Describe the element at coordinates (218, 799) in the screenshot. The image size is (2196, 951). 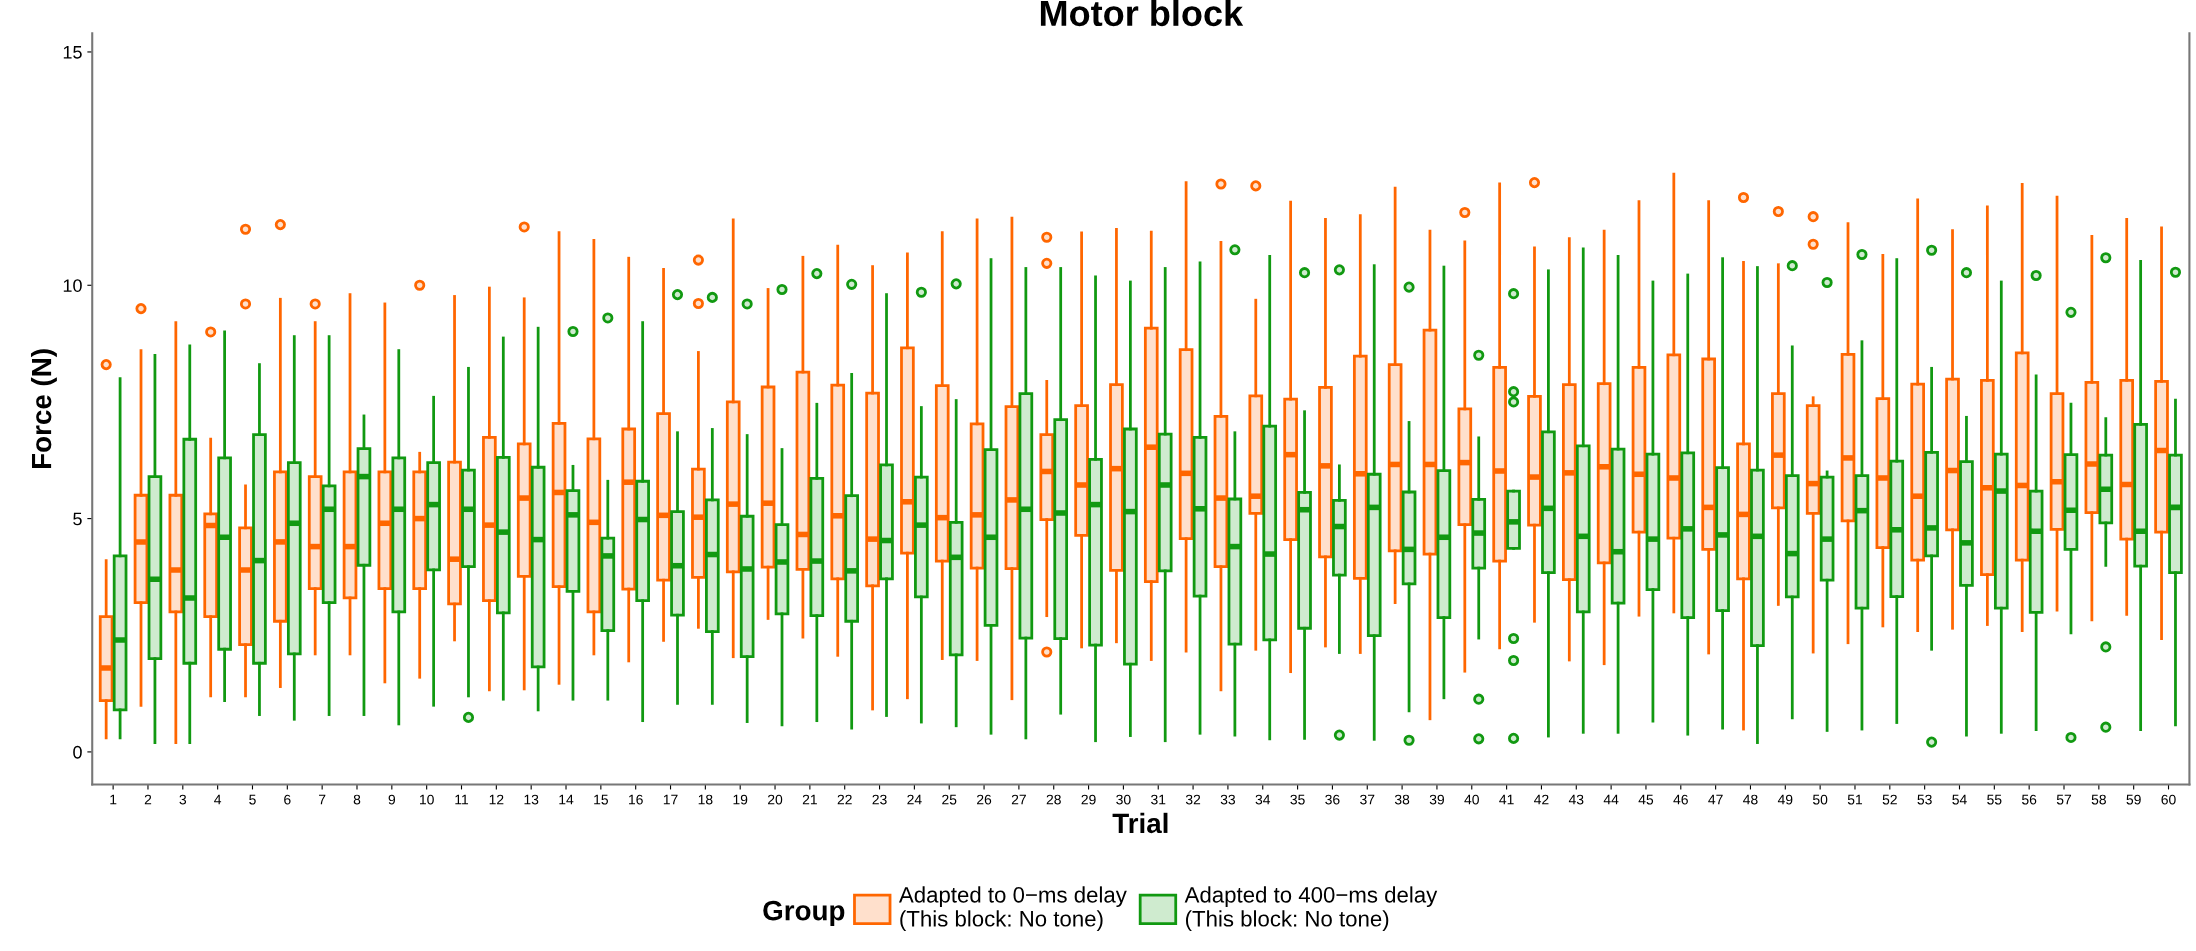
I see `x-tick-label: 4` at that location.